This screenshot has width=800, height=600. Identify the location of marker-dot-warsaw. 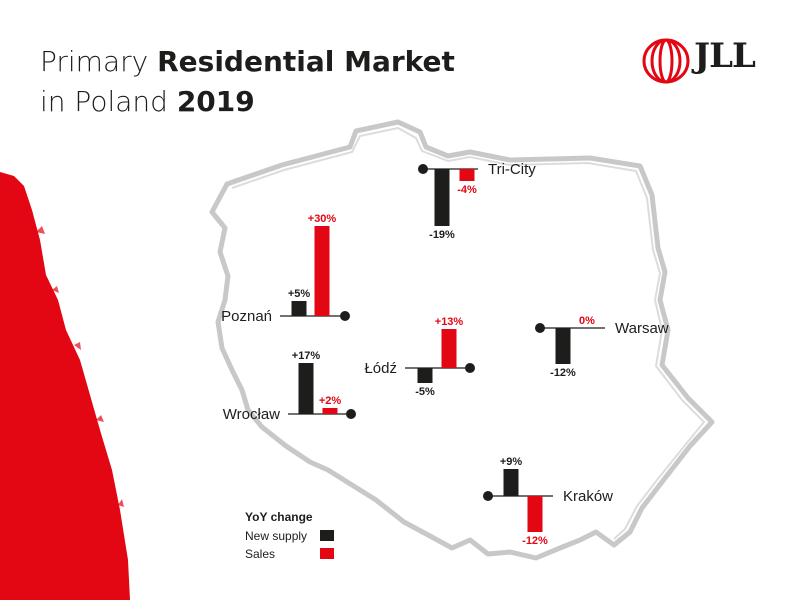
(540, 328).